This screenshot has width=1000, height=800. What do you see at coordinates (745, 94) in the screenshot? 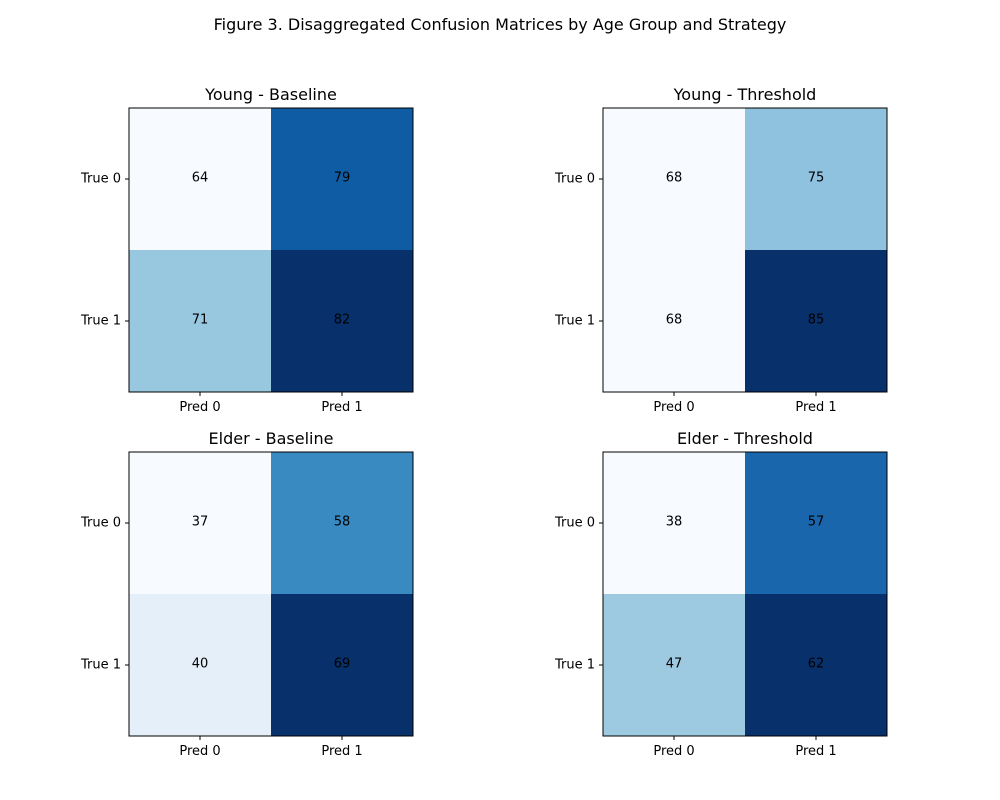
I see `panel-title: Young - Threshold` at bounding box center [745, 94].